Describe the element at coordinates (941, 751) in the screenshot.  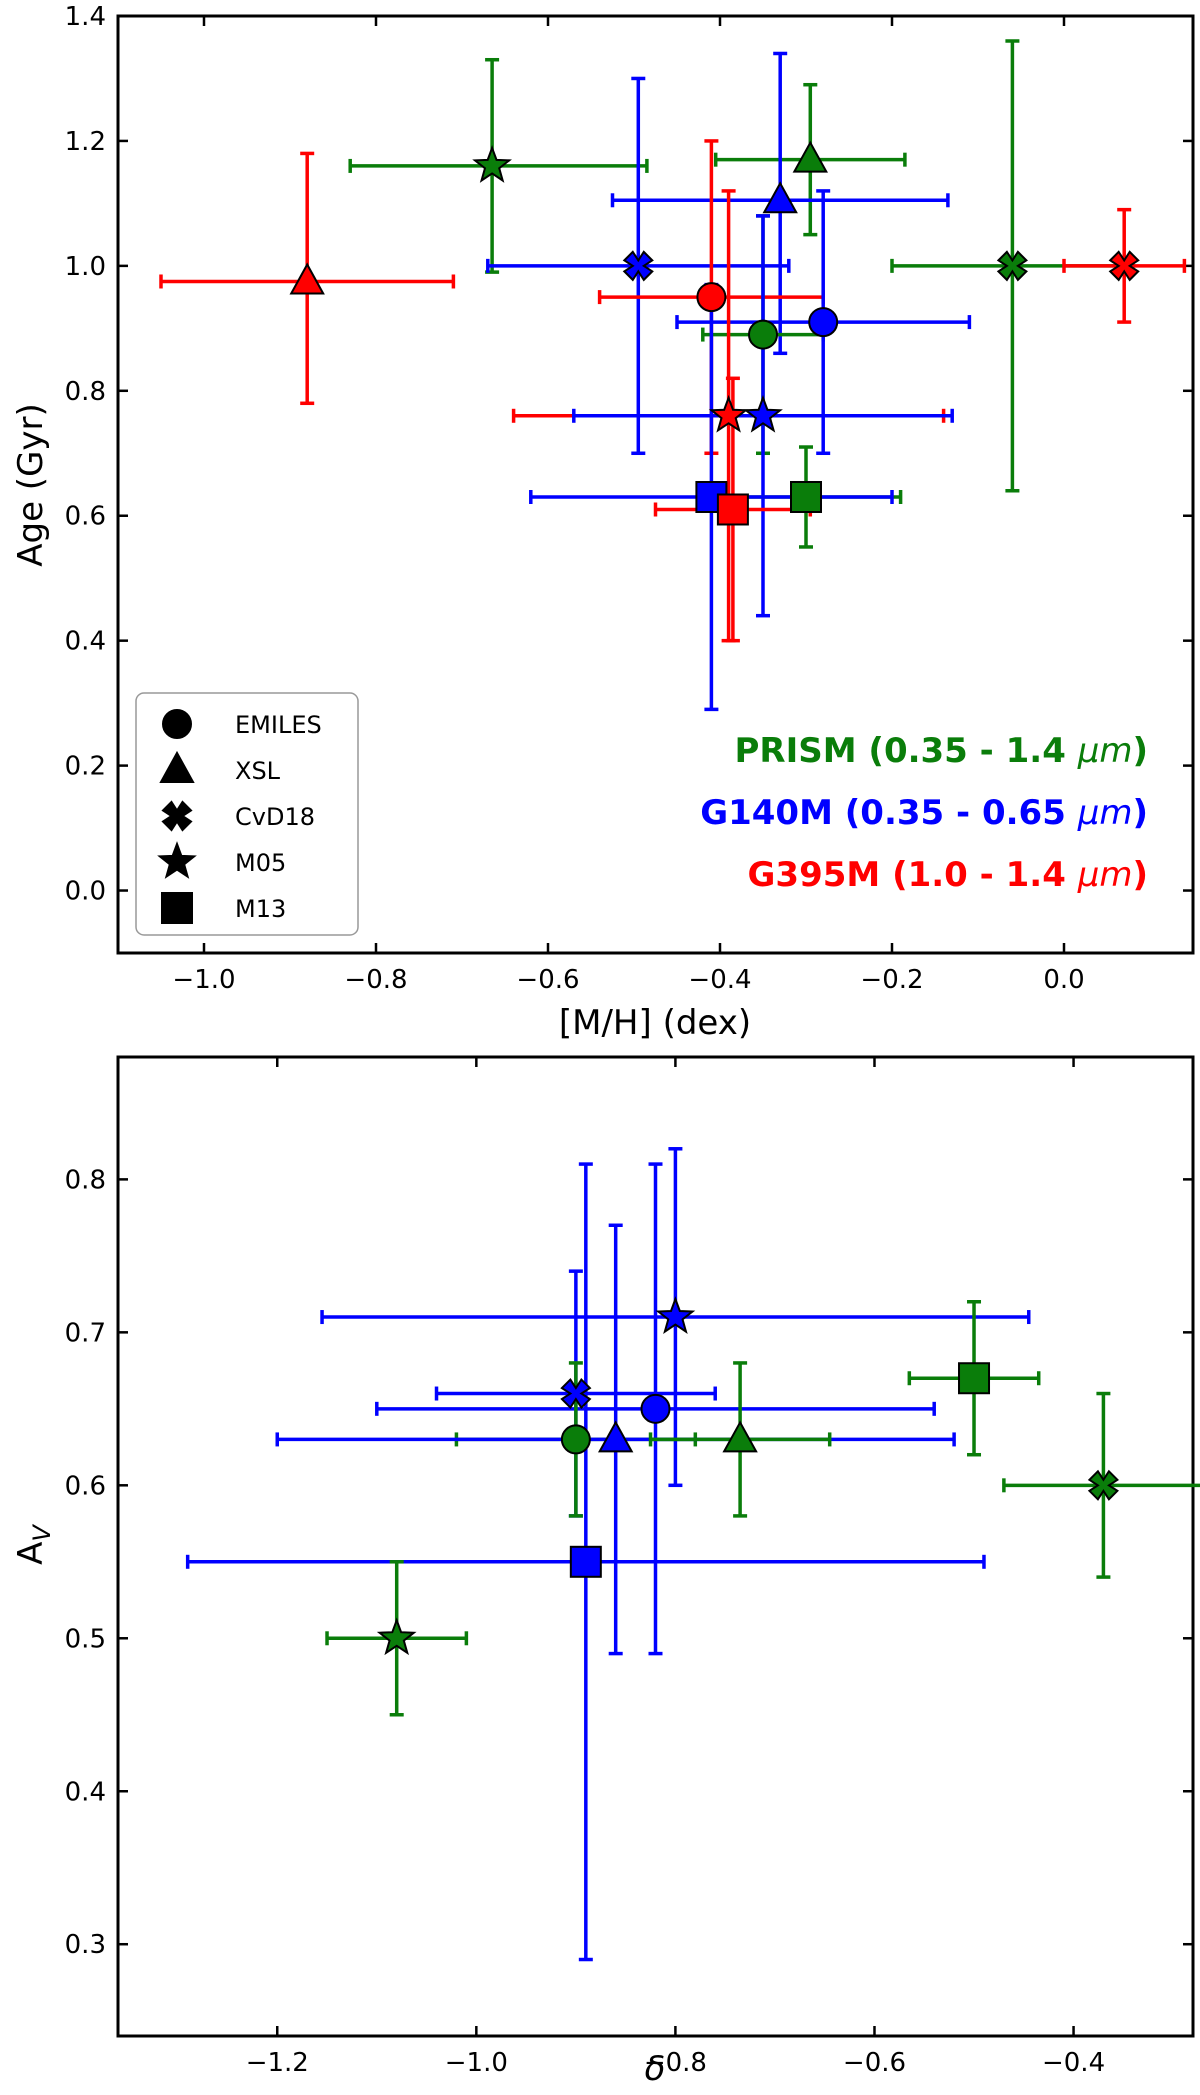
I see `band-label-prism: PRISM (0.35 - 1.4 μm)` at that location.